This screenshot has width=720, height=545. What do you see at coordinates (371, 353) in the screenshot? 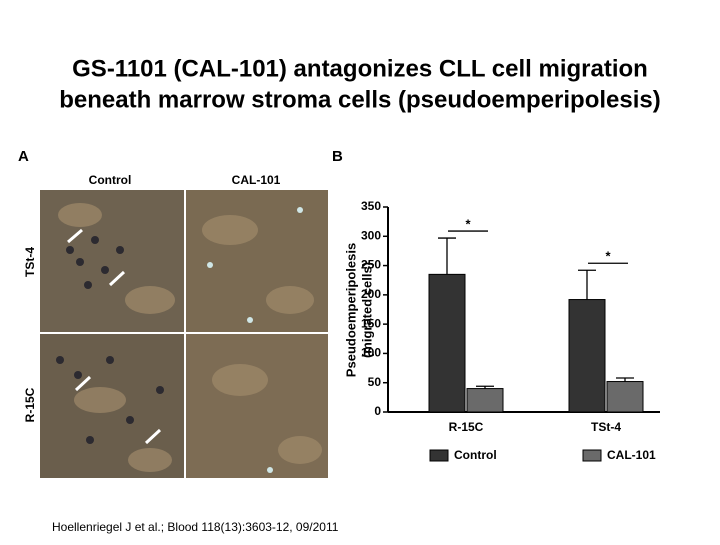
I see `y-tick-label: 100` at bounding box center [371, 353].